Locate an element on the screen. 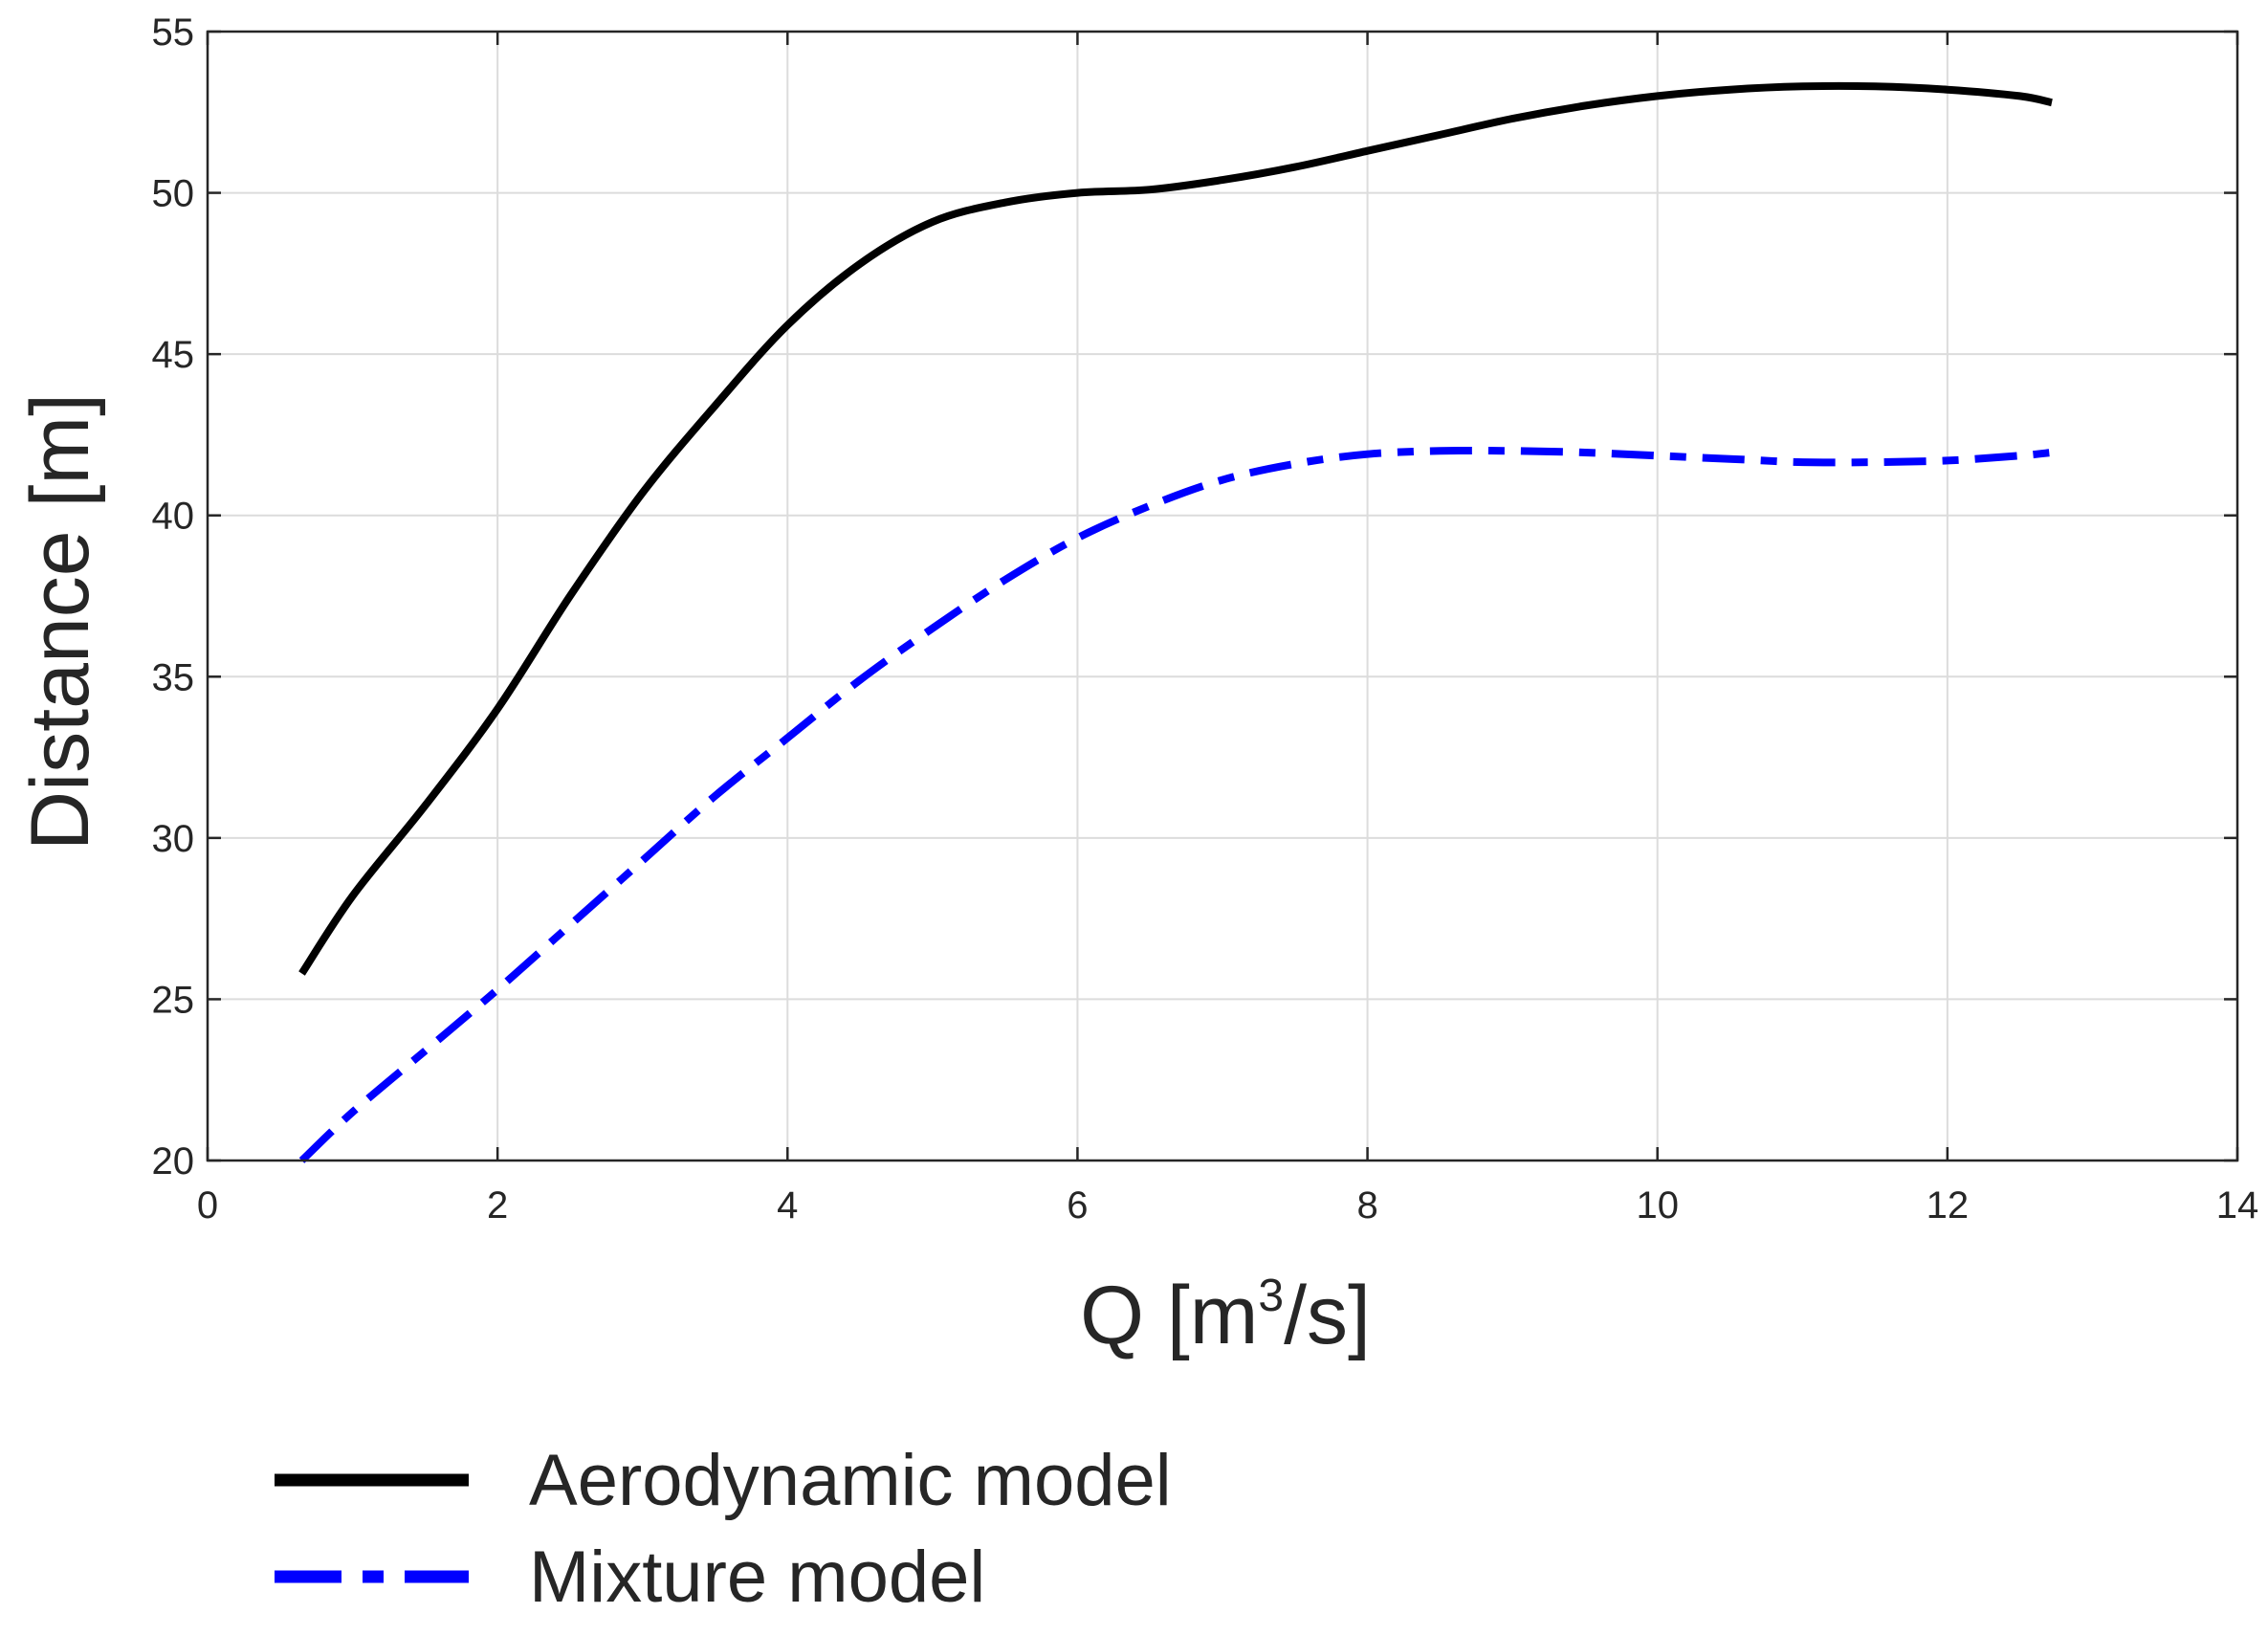 Image resolution: width=2268 pixels, height=1636 pixels. x-tick-label: 2 is located at coordinates (497, 1205).